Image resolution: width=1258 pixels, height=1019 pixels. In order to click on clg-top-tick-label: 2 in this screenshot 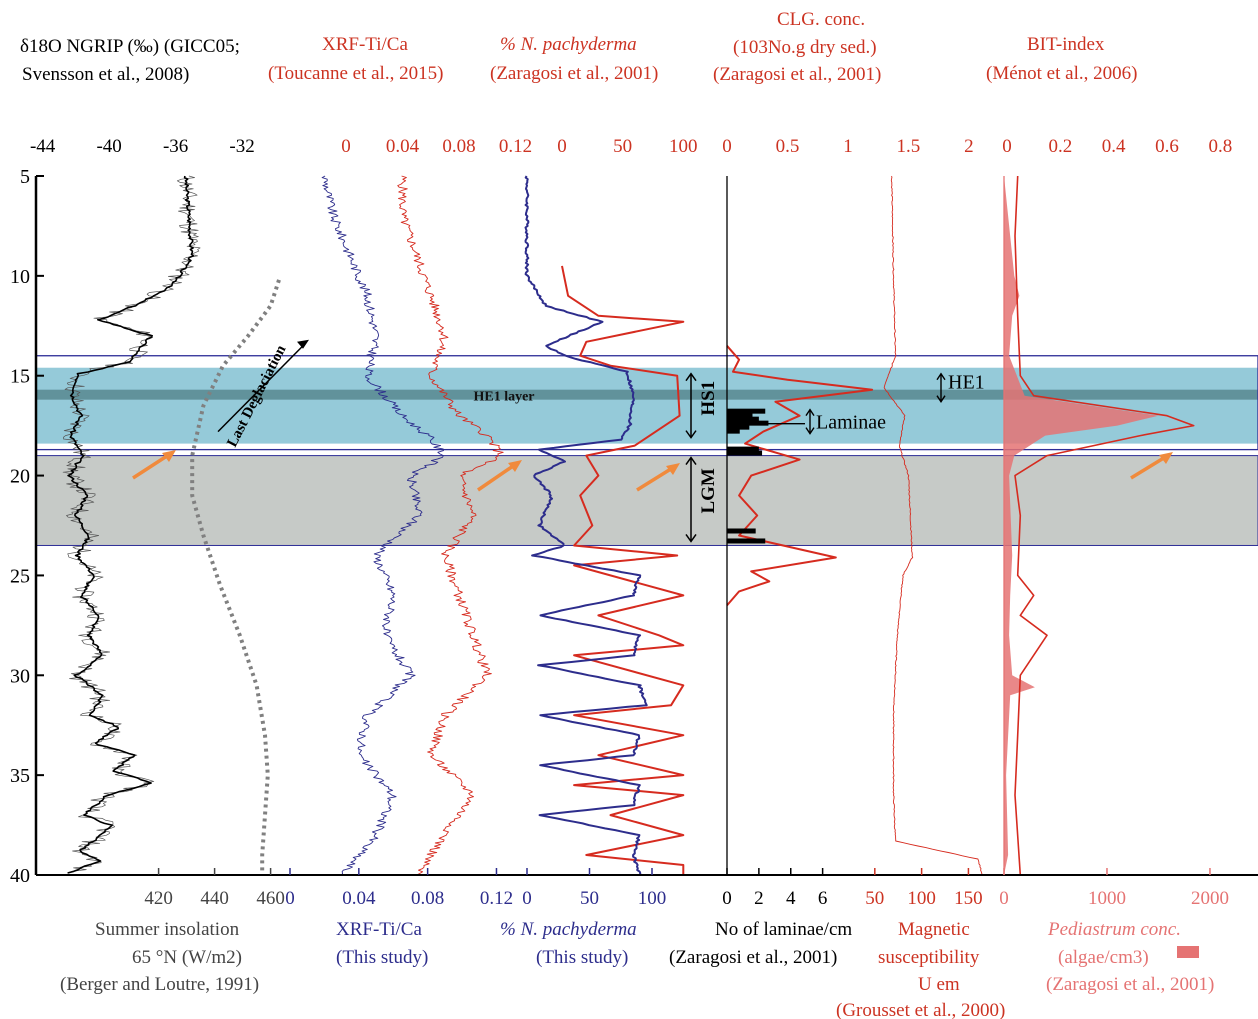, I will do `click(969, 146)`.